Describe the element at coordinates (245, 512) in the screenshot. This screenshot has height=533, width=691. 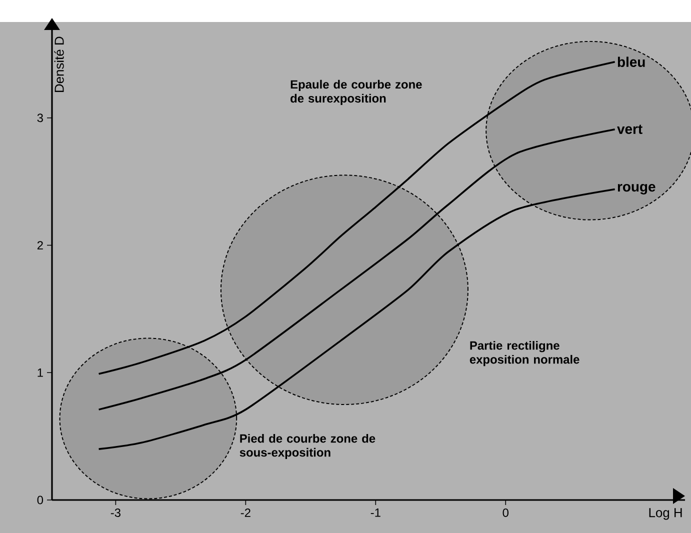
I see `x-tick-label: -2` at that location.